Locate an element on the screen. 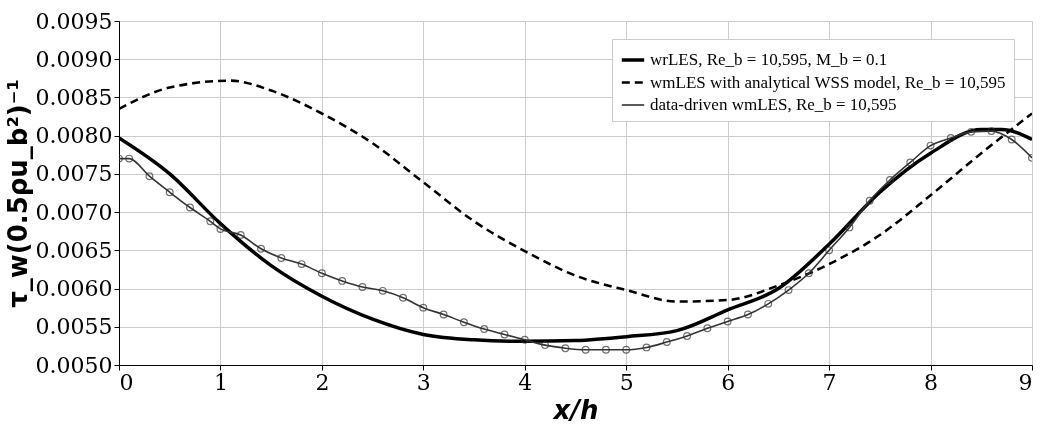  y-tick-label: 0.0075 is located at coordinates (74, 174).